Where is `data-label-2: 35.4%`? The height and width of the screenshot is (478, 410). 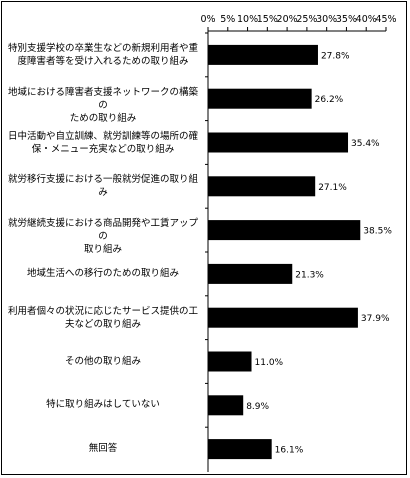 data-label-2: 35.4% is located at coordinates (365, 144).